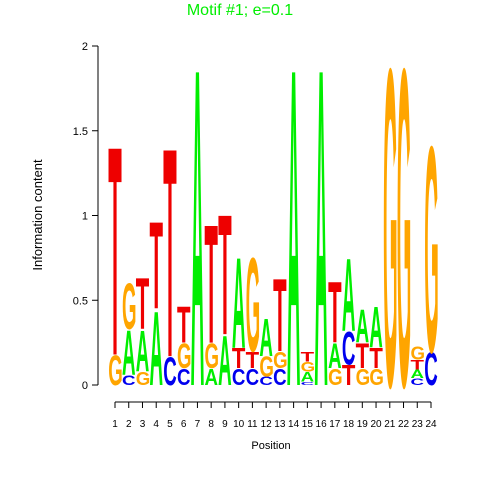 The image size is (480, 480). What do you see at coordinates (267, 424) in the screenshot?
I see `x-tick-label: 12` at bounding box center [267, 424].